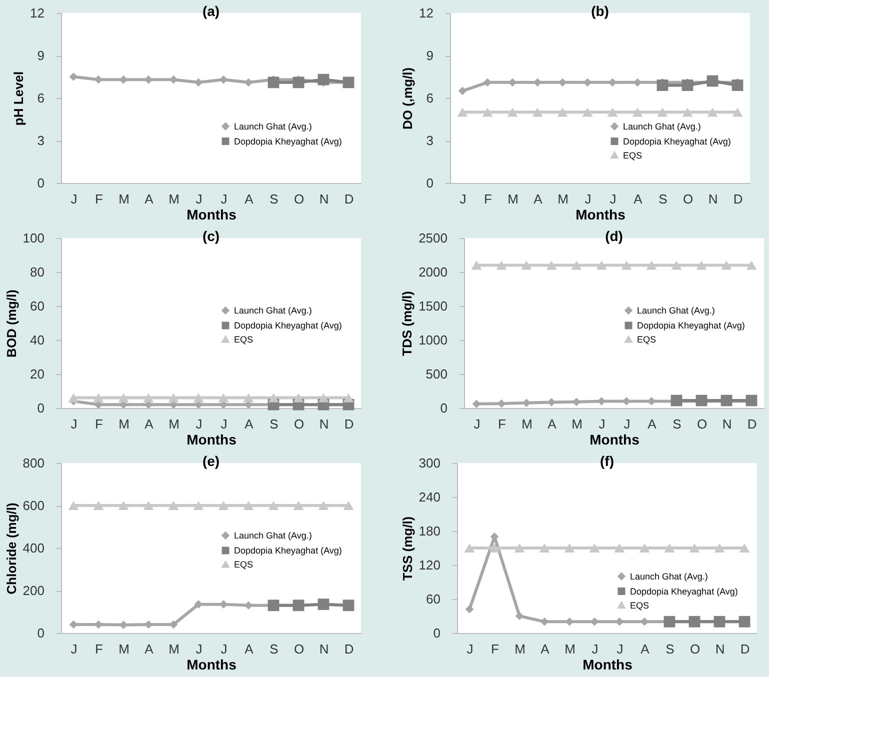 Image resolution: width=885 pixels, height=740 pixels. Describe the element at coordinates (426, 13) in the screenshot. I see `y-tick-label: 12` at that location.